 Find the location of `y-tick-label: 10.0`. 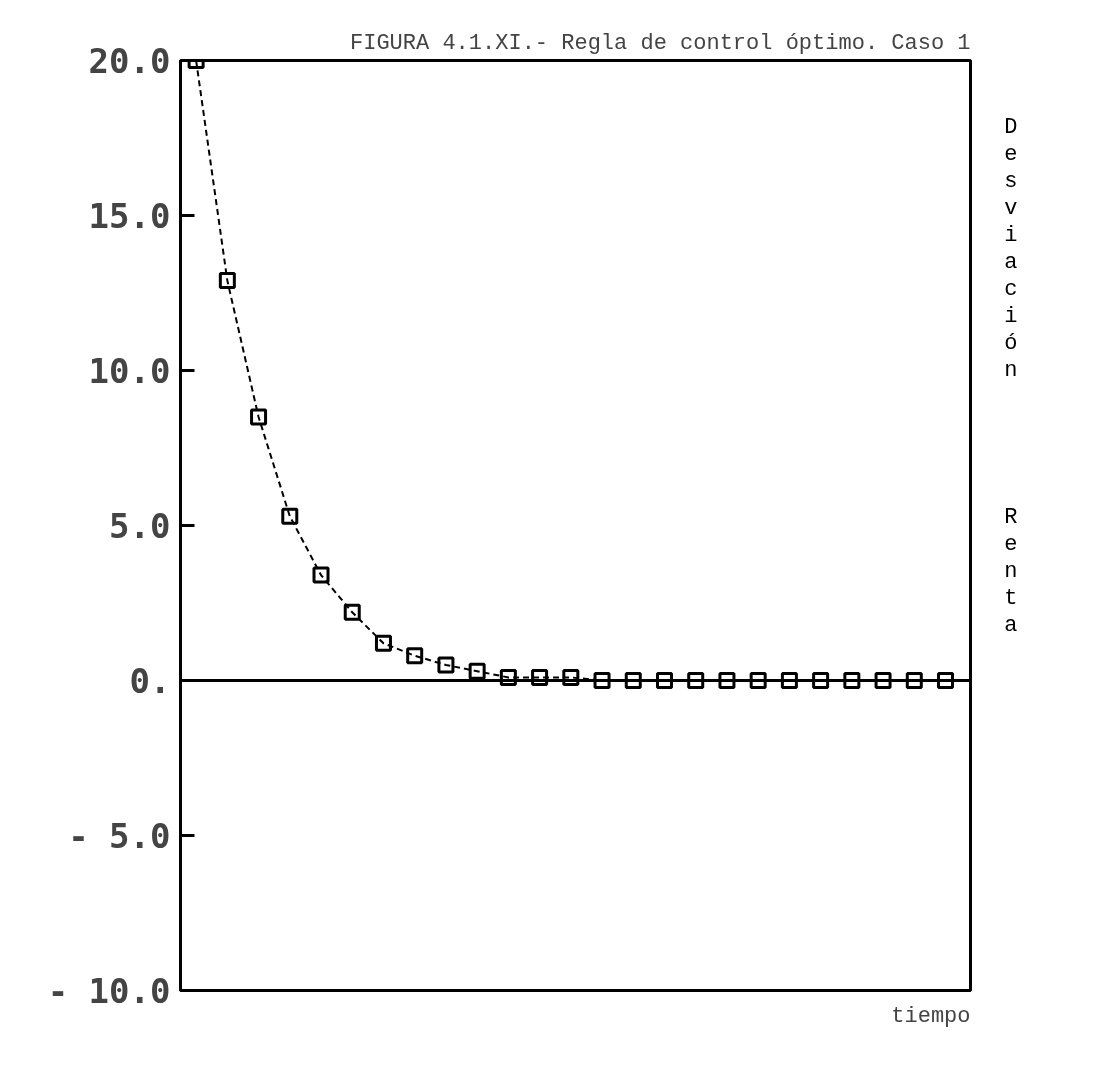

y-tick-label: 10.0 is located at coordinates (129, 370).